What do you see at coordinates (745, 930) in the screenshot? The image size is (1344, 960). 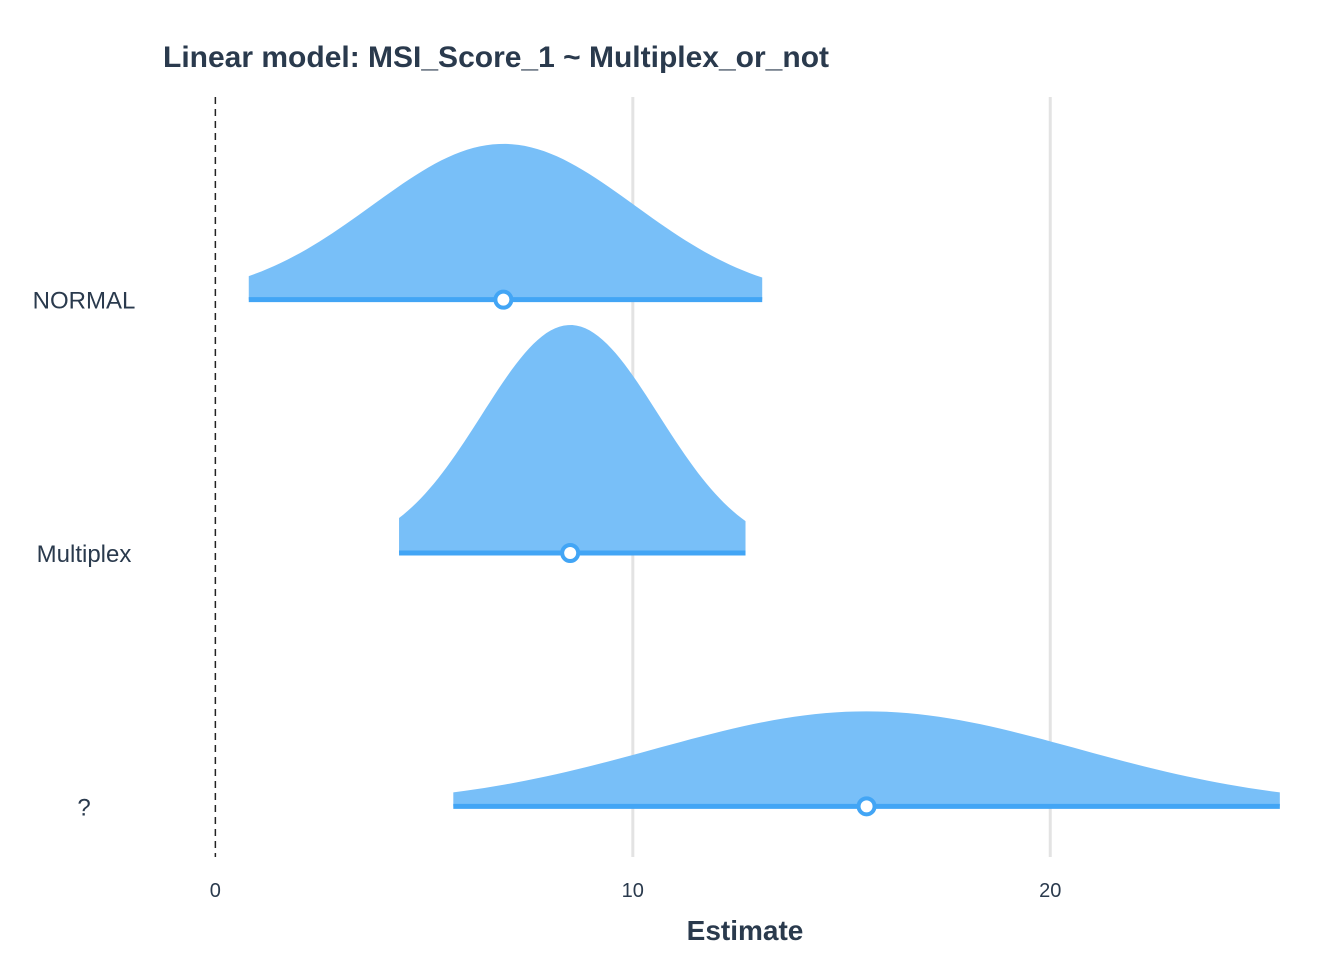 I see `x-axis-title: Estimate` at bounding box center [745, 930].